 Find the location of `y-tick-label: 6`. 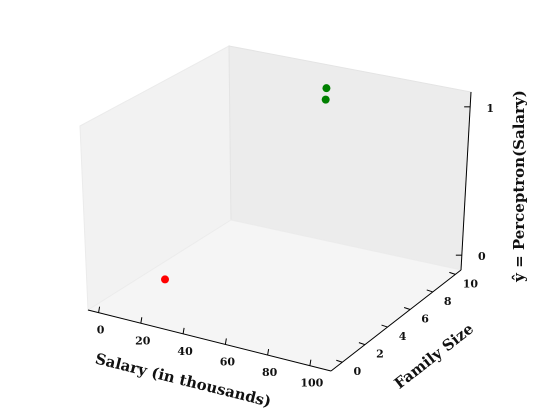

y-tick-label: 6 is located at coordinates (425, 319).